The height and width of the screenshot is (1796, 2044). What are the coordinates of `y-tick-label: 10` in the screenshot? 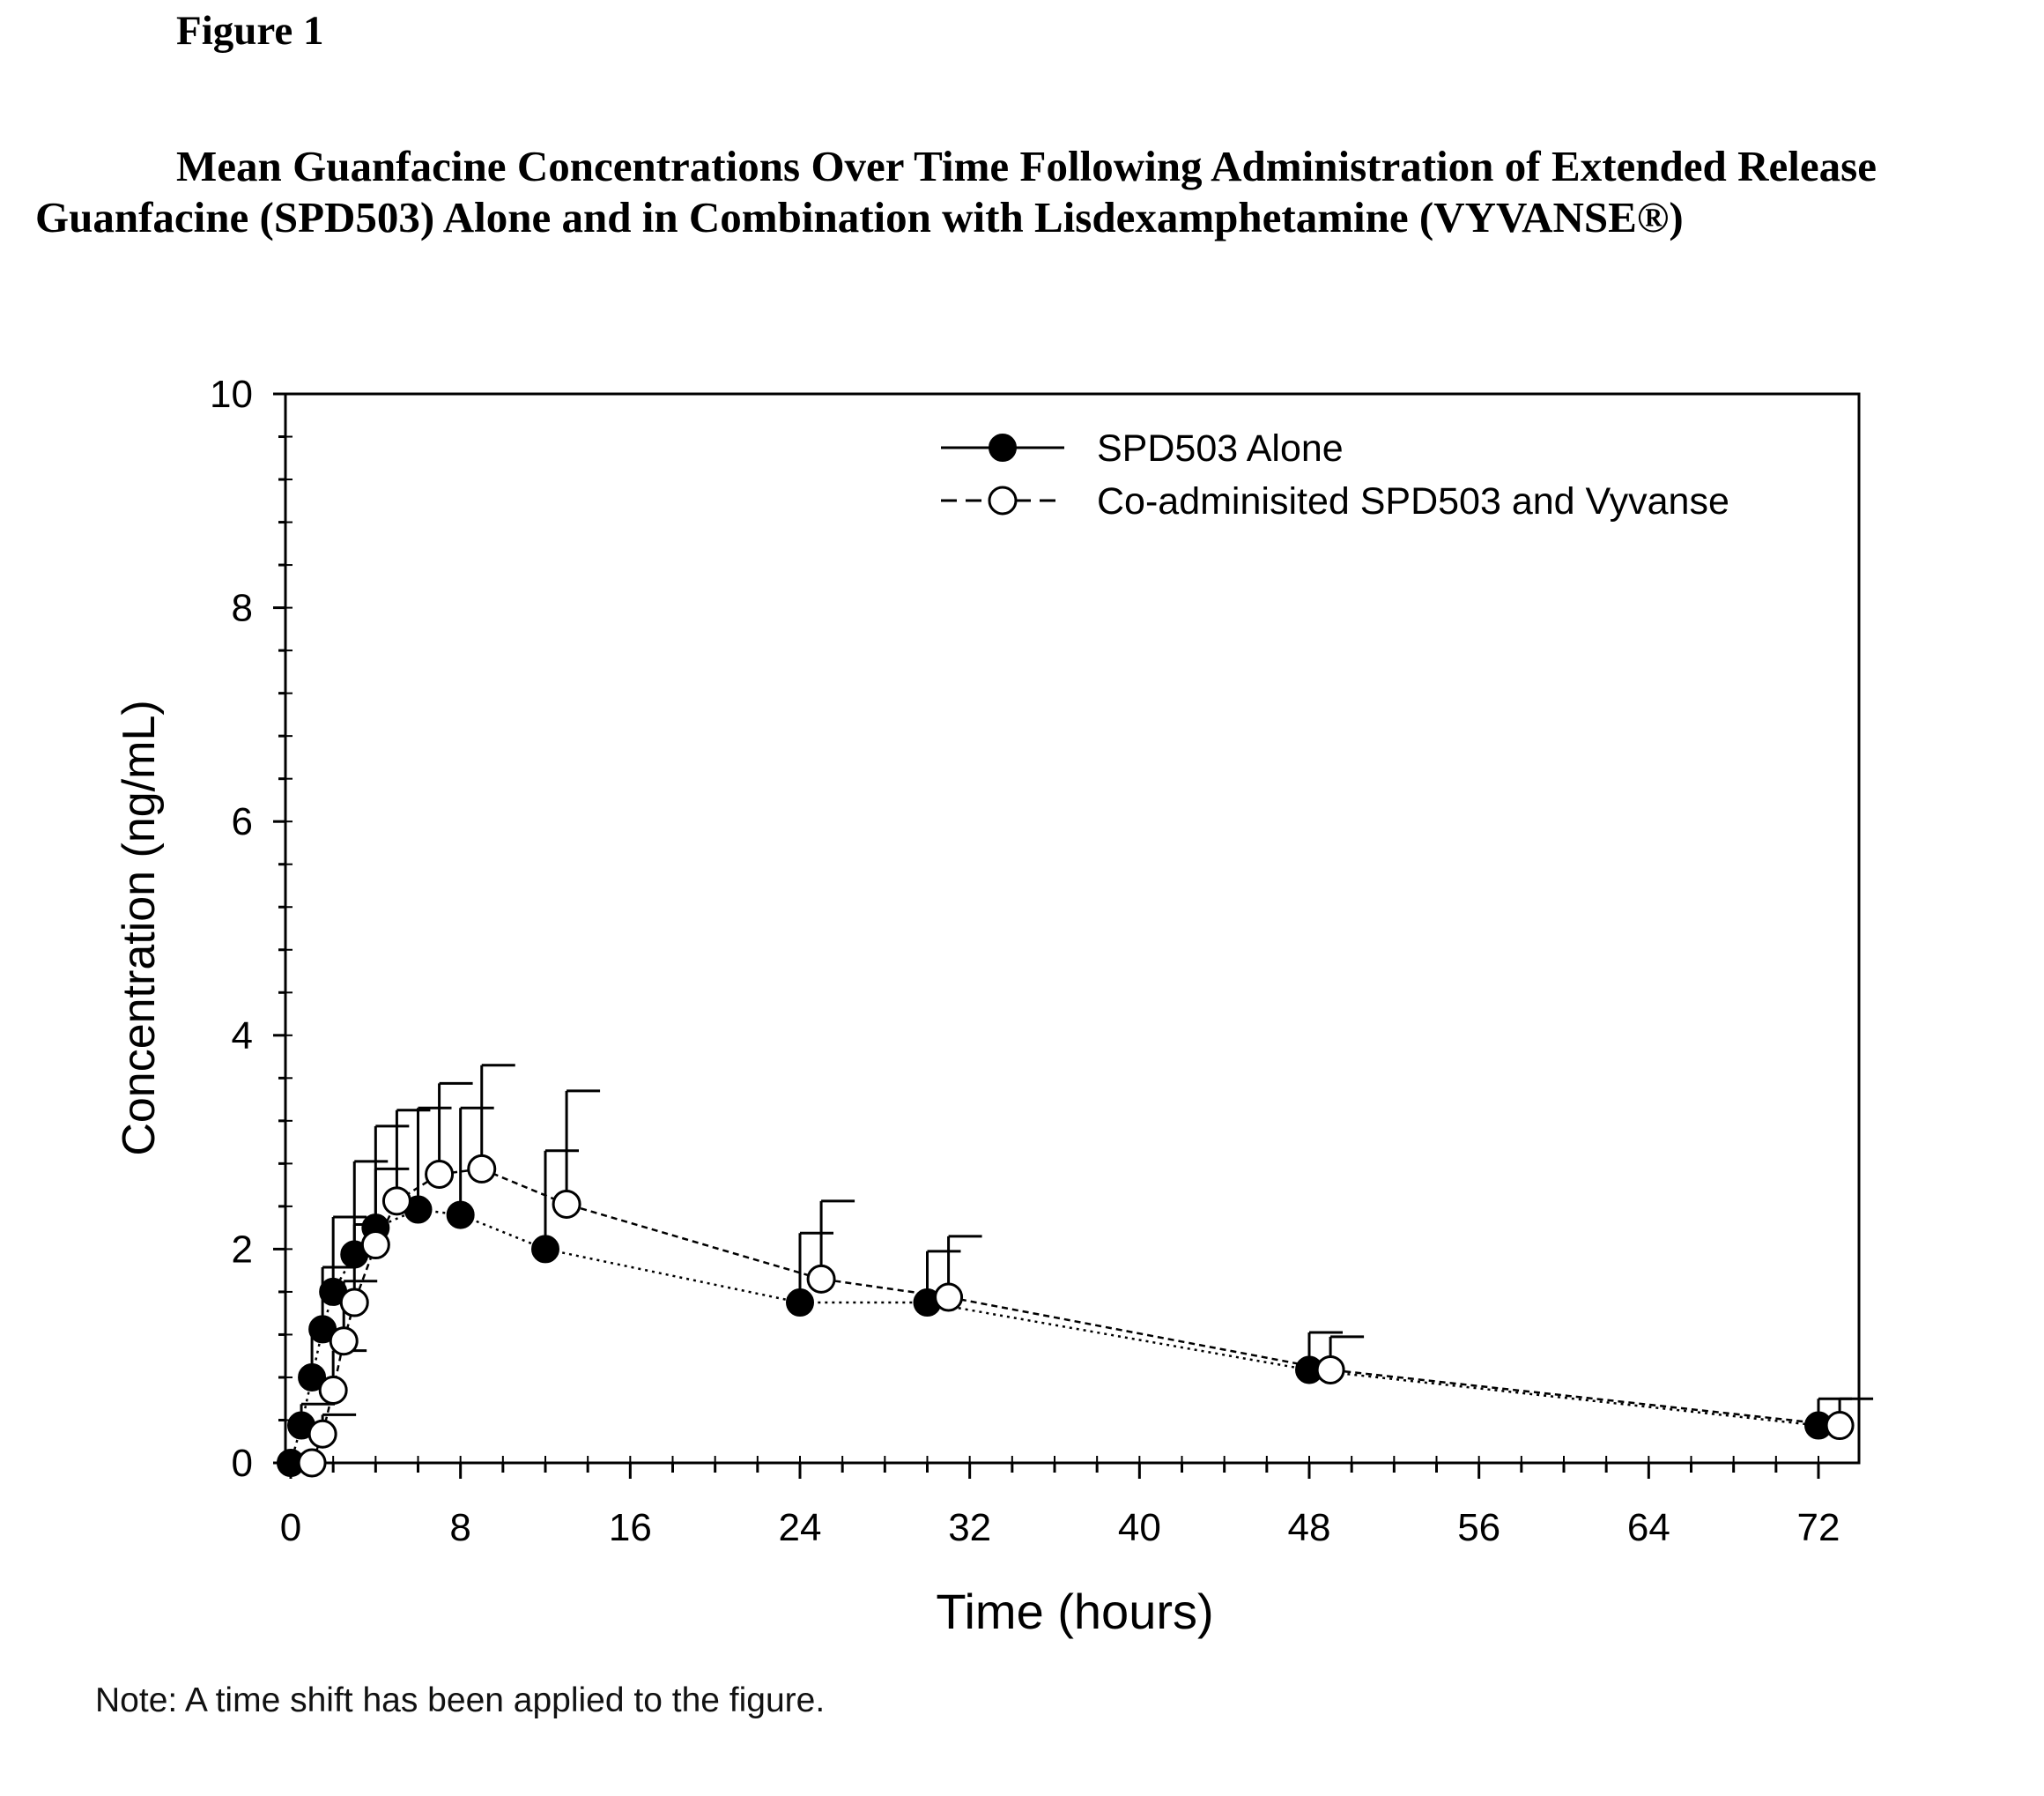 It's located at (231, 394).